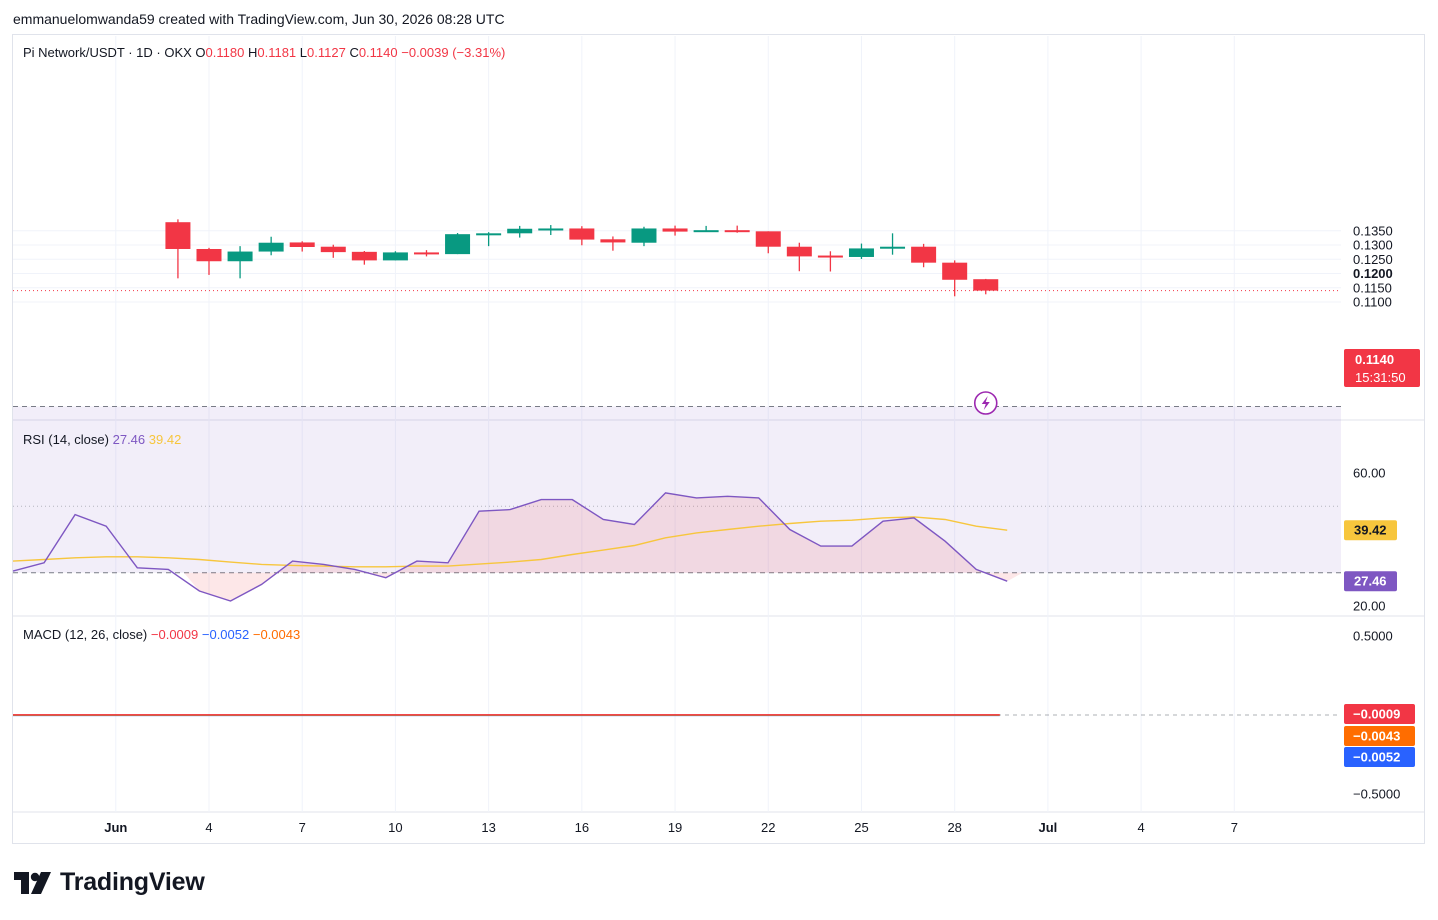  Describe the element at coordinates (32, 882) in the screenshot. I see `tradingview-logo-icon` at that location.